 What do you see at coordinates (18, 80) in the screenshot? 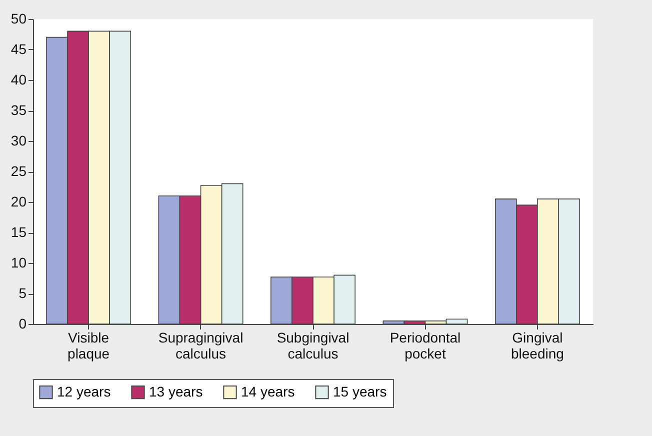
I see `y-tick-label: 40` at bounding box center [18, 80].